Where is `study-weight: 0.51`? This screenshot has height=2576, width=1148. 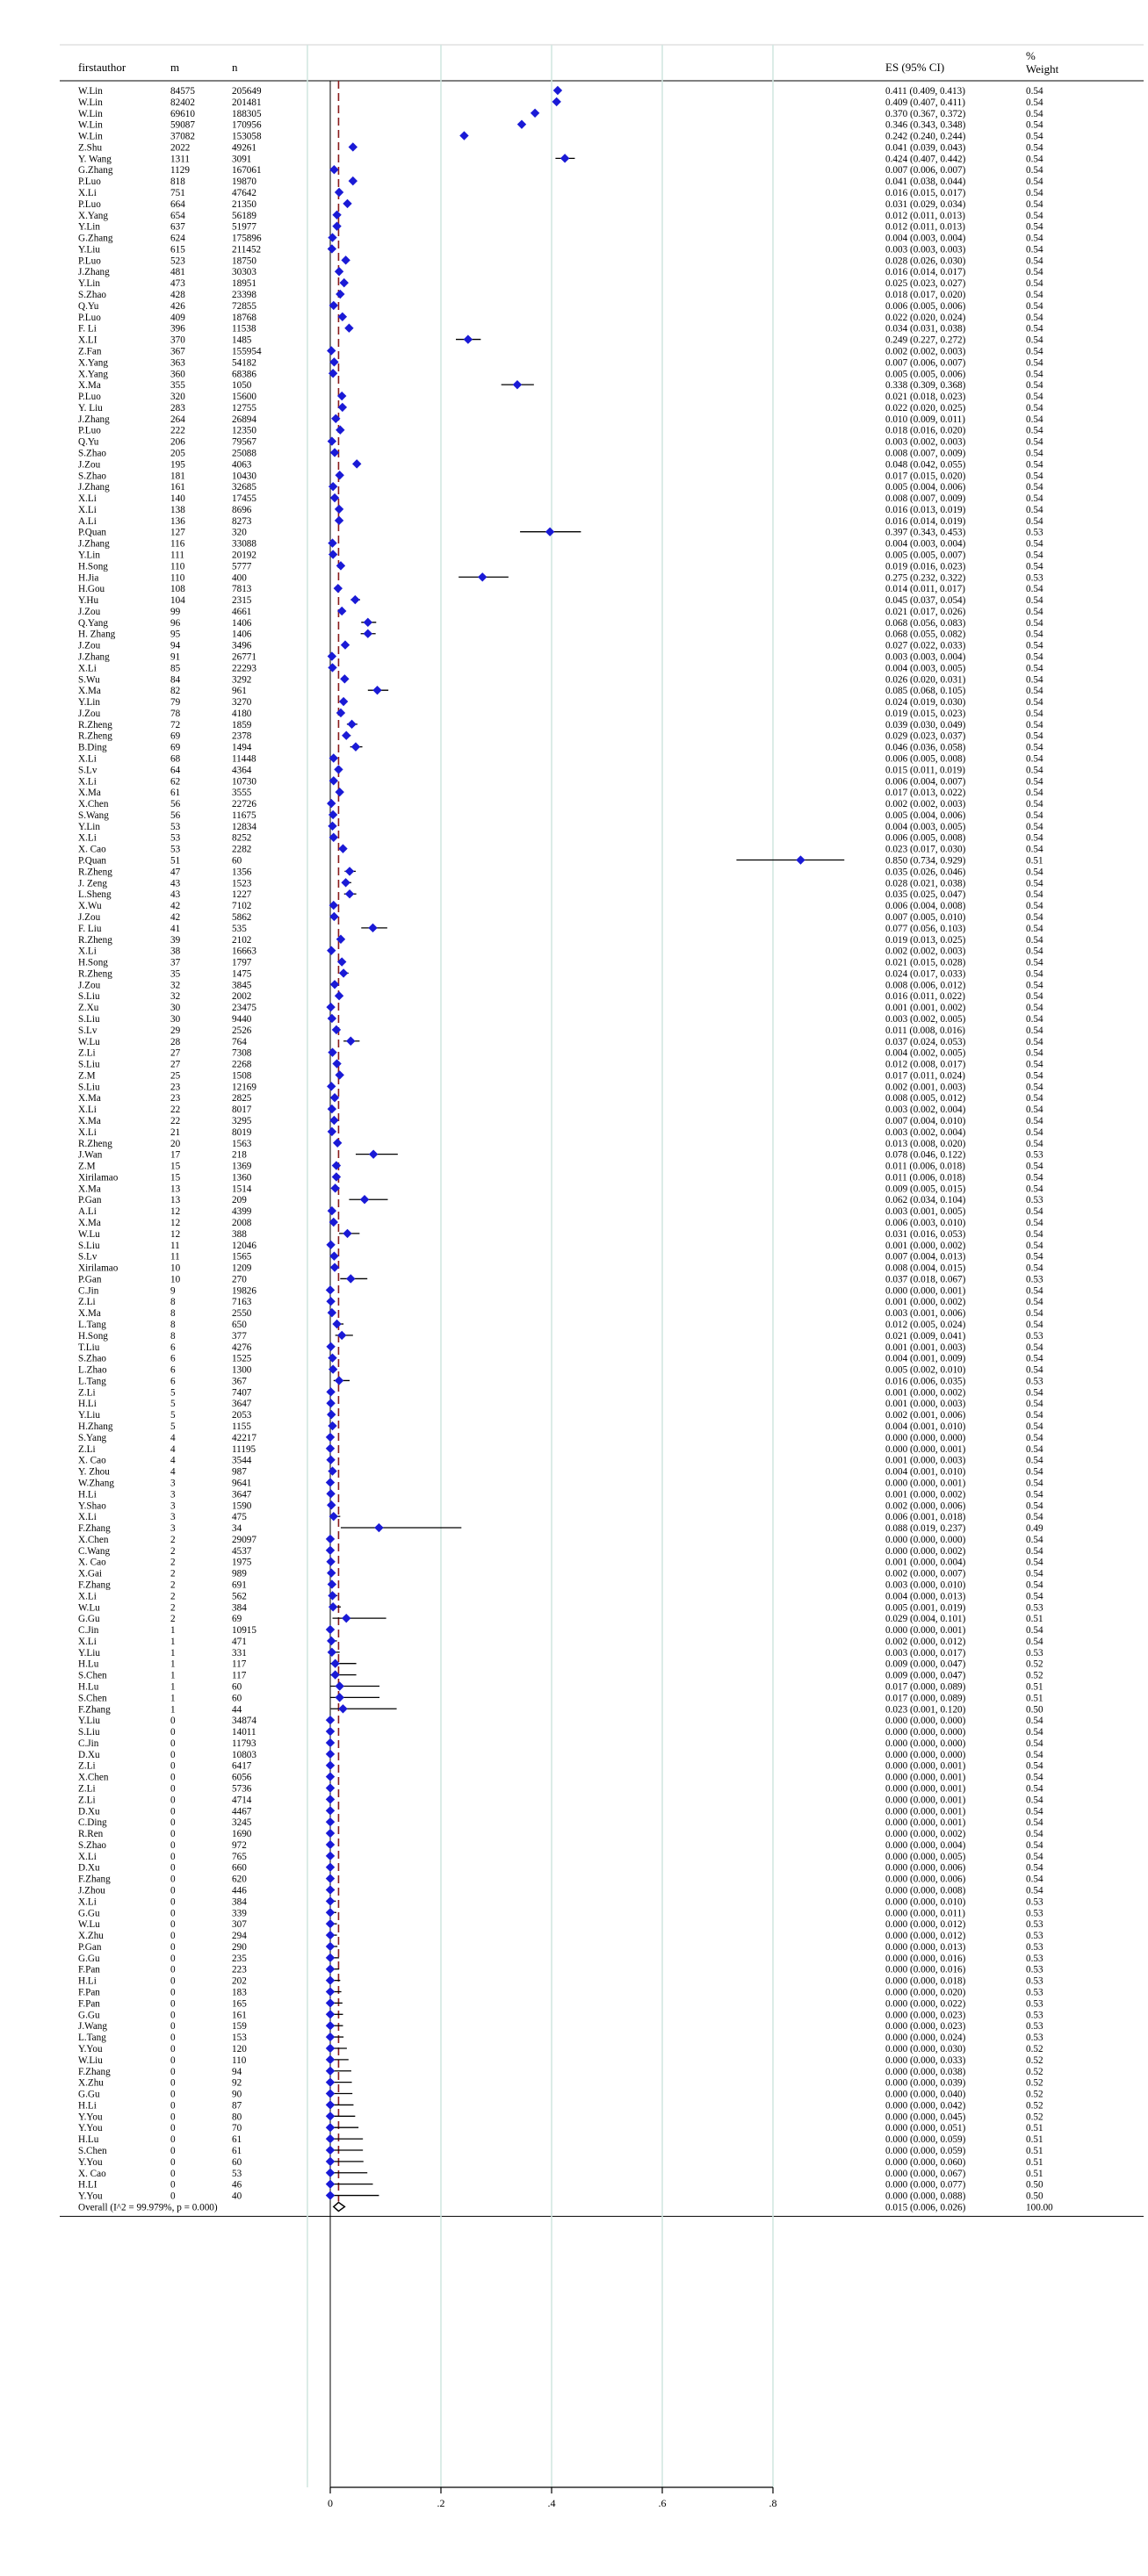 study-weight: 0.51 is located at coordinates (1034, 1619).